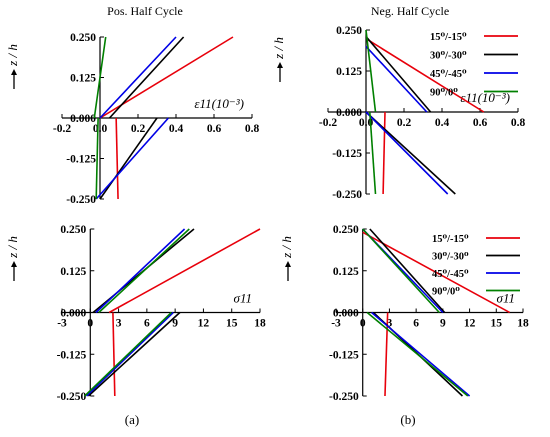 The image size is (550, 437). Describe the element at coordinates (100, 129) in the screenshot. I see `x-tick-label: 0.0` at that location.